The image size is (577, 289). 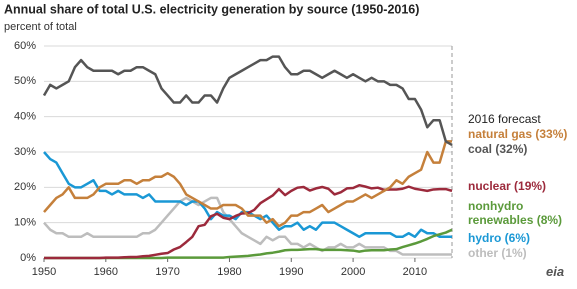 I want to click on y-tick-label: 60%, so click(x=25, y=46).